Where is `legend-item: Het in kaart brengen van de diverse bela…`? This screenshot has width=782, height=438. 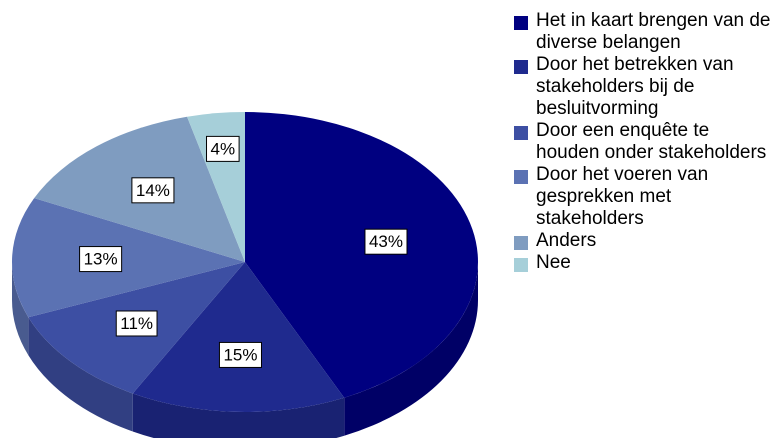 legend-item: Het in kaart brengen van de diverse bela… is located at coordinates (645, 32).